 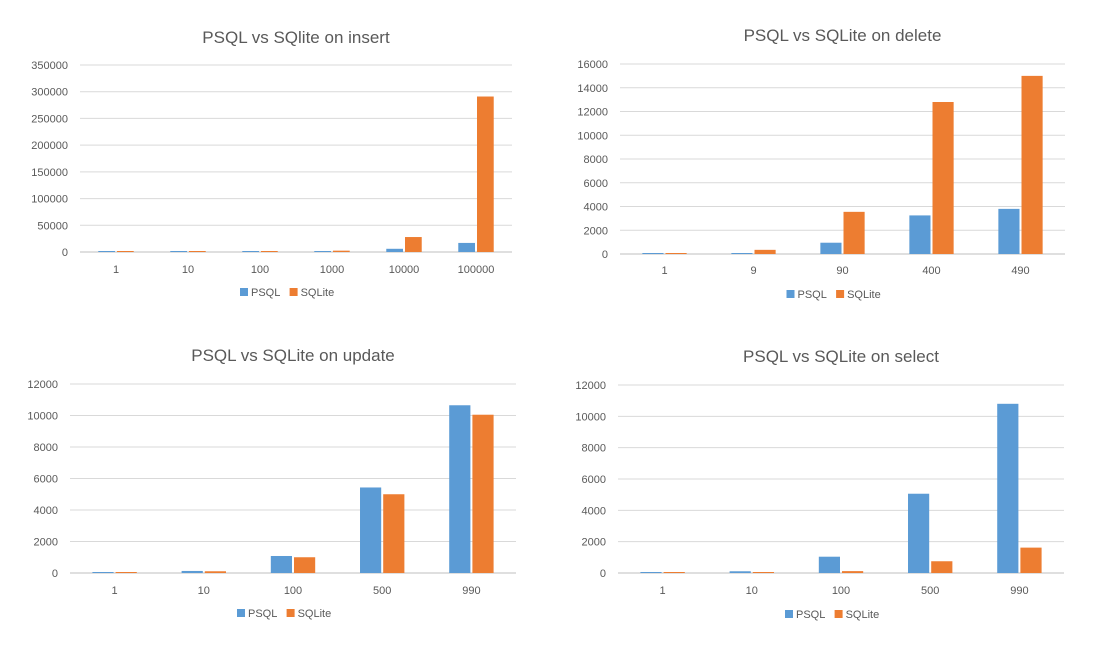 What do you see at coordinates (49, 66) in the screenshot?
I see `y-tick-label: 350000` at bounding box center [49, 66].